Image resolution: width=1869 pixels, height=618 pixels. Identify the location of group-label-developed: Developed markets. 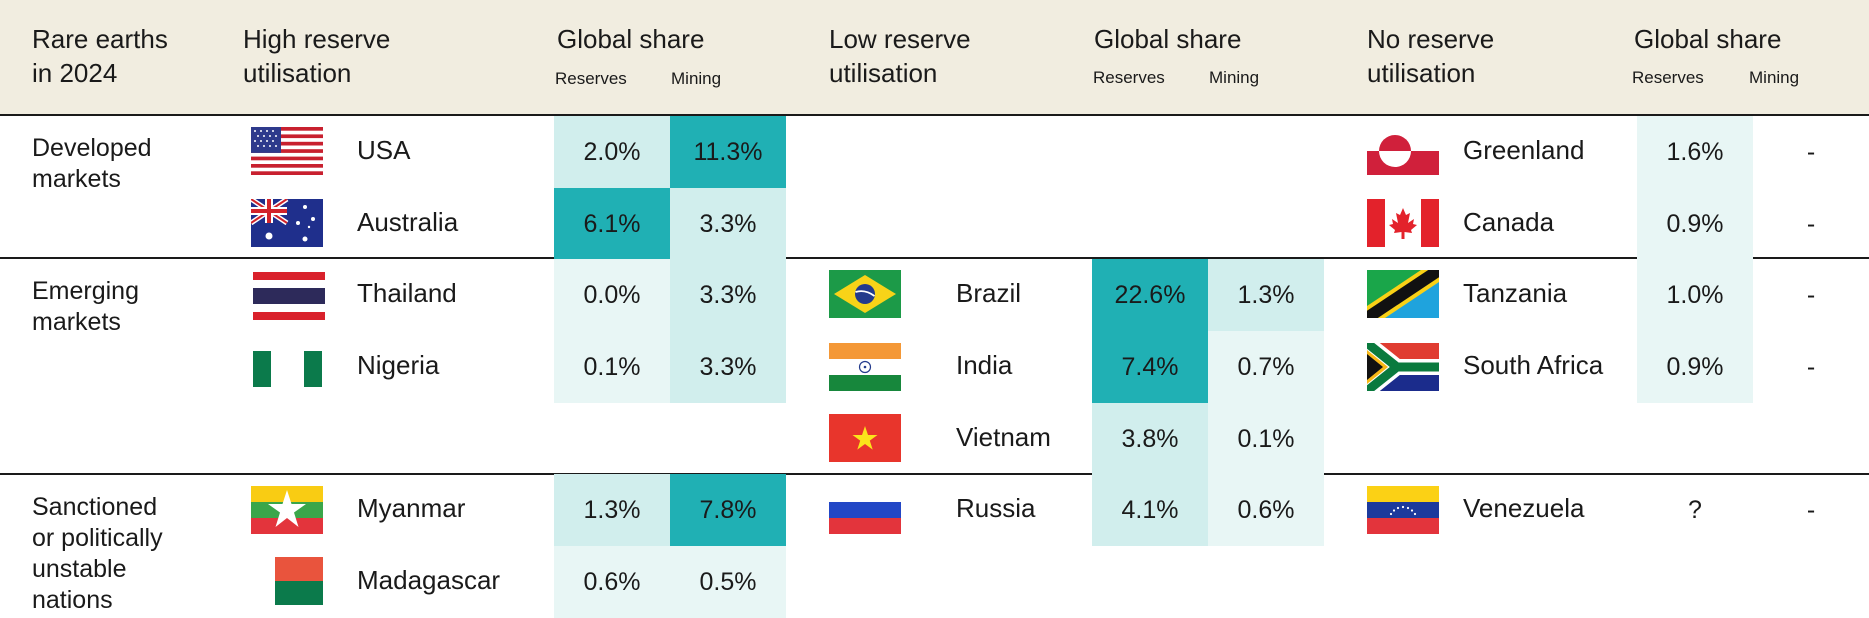
(92, 163).